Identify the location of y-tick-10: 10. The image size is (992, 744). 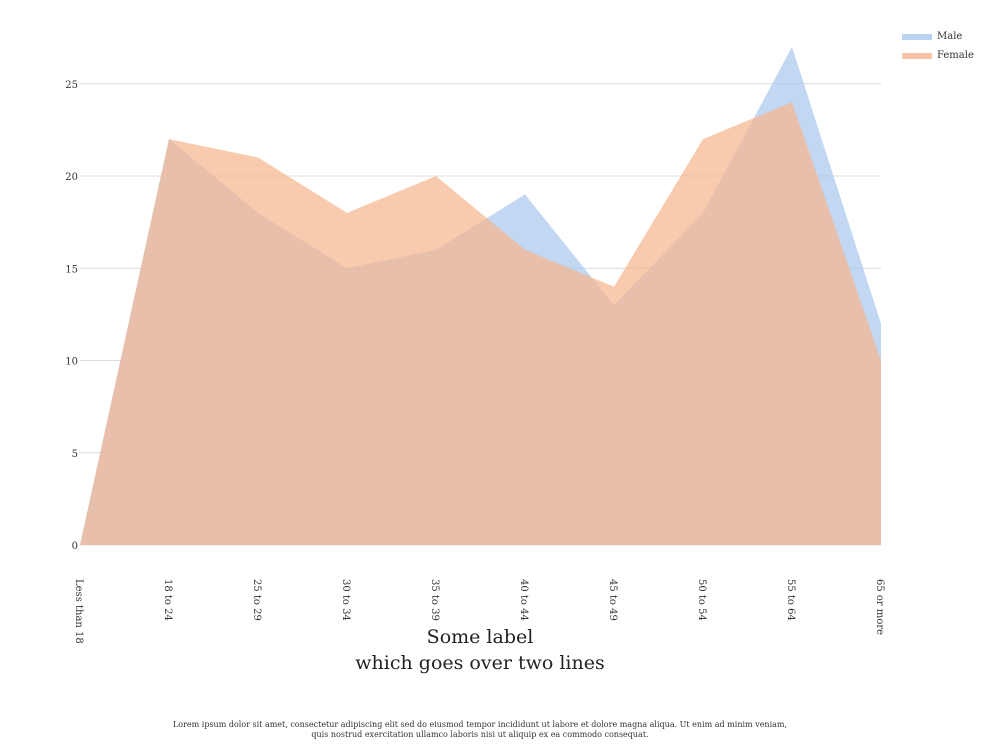
(71, 362).